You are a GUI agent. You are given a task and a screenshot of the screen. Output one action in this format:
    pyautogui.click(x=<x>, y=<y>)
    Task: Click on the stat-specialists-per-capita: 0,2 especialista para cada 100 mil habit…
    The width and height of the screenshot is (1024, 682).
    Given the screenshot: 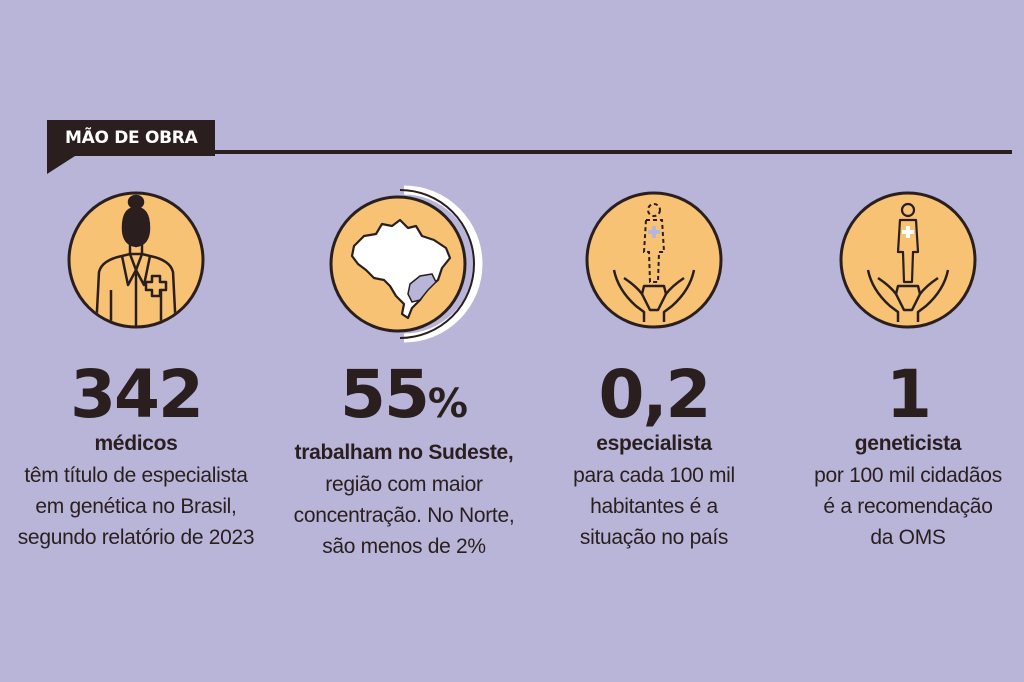 What is the action you would take?
    pyautogui.click(x=654, y=371)
    